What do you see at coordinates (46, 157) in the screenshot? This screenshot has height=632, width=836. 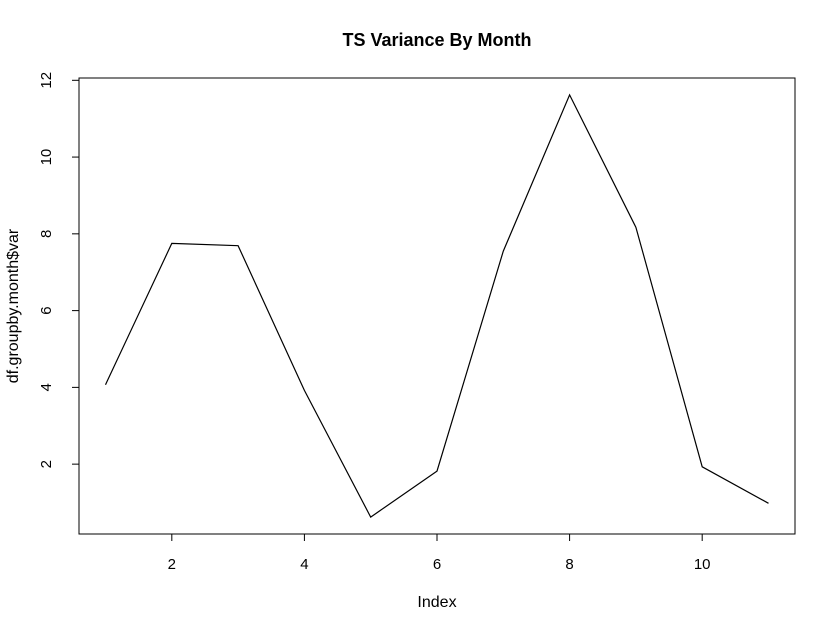 I see `y-tick-label: 10` at bounding box center [46, 157].